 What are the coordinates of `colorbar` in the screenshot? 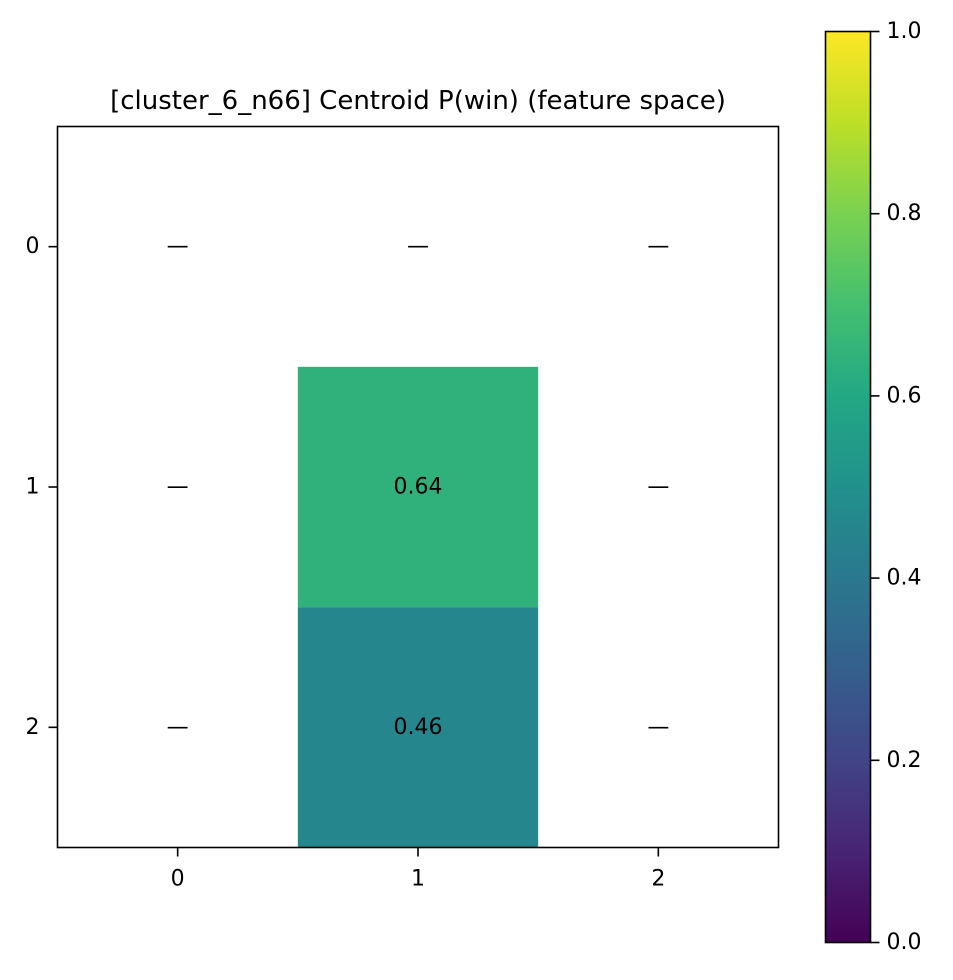 It's located at (848, 487).